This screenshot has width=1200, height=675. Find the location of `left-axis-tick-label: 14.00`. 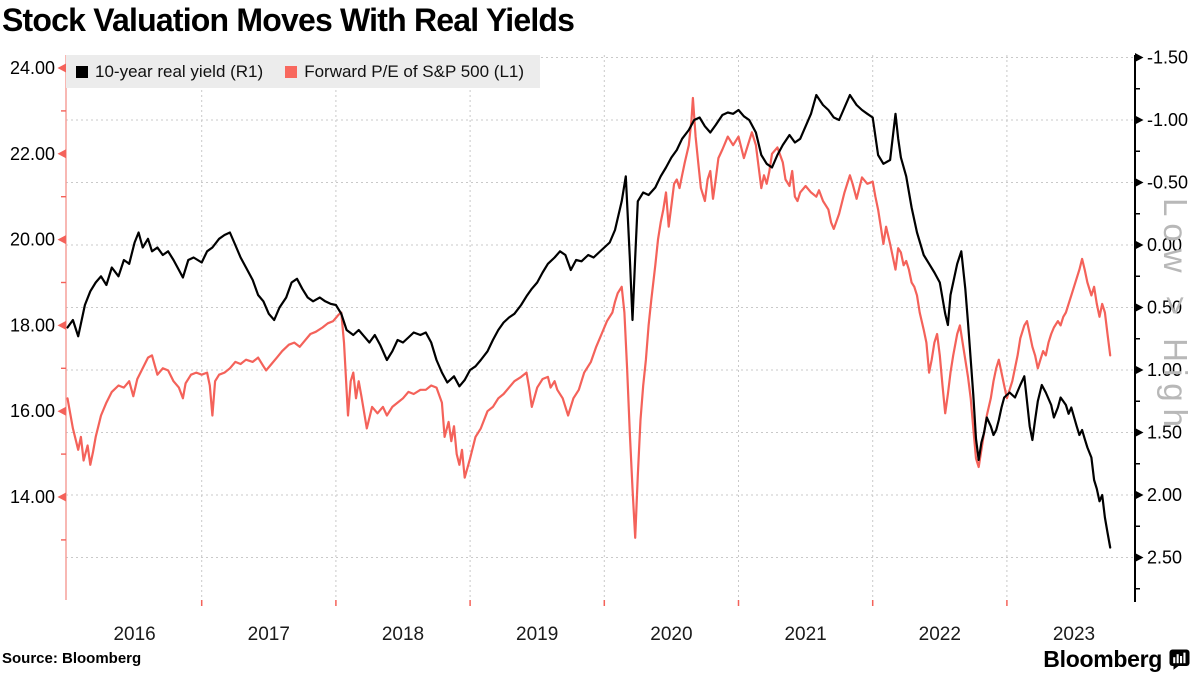

left-axis-tick-label: 14.00 is located at coordinates (32, 497).